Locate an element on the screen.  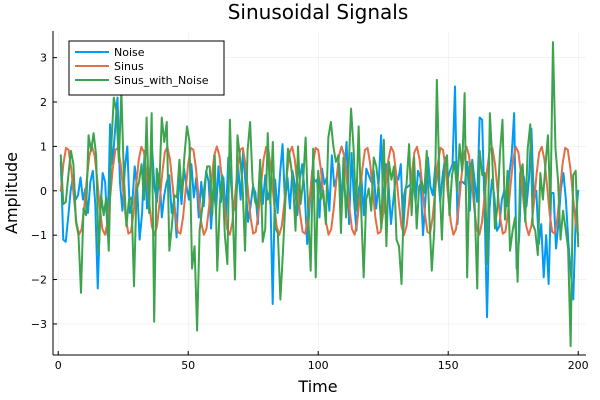
y-tick-label: 0 is located at coordinates (43, 191).